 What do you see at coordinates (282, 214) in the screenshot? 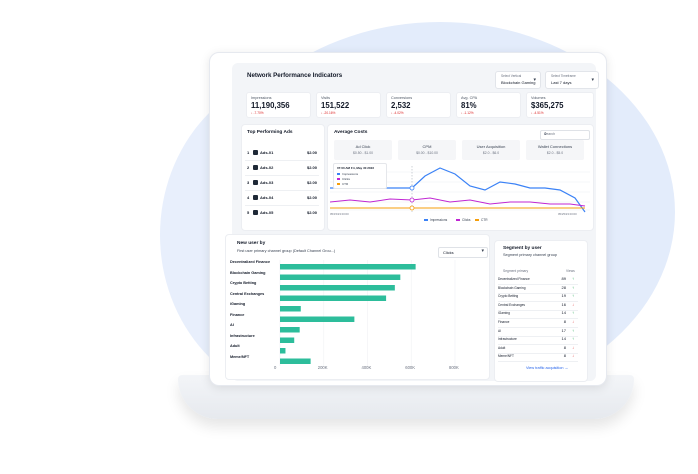
I see `ad-row: 5 Ads-05 $2.00` at bounding box center [282, 214].